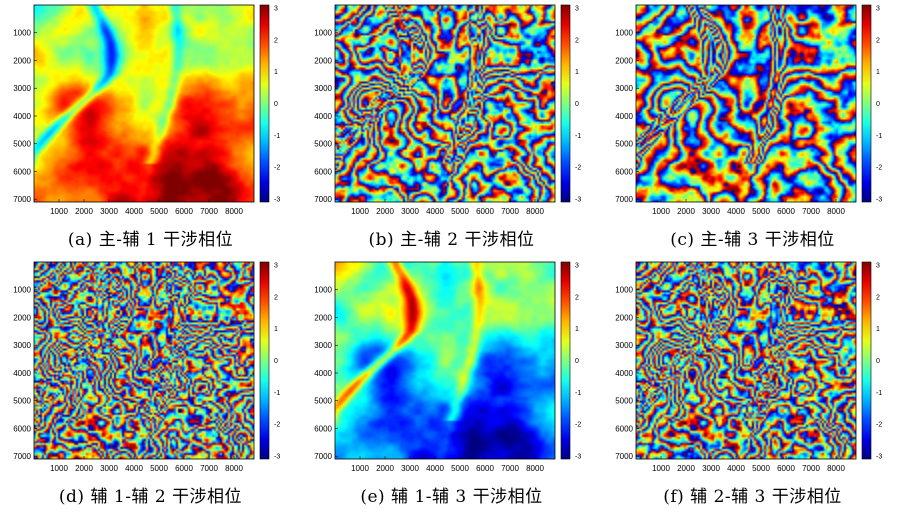  I want to click on y-tick-label: 7000, so click(323, 199).